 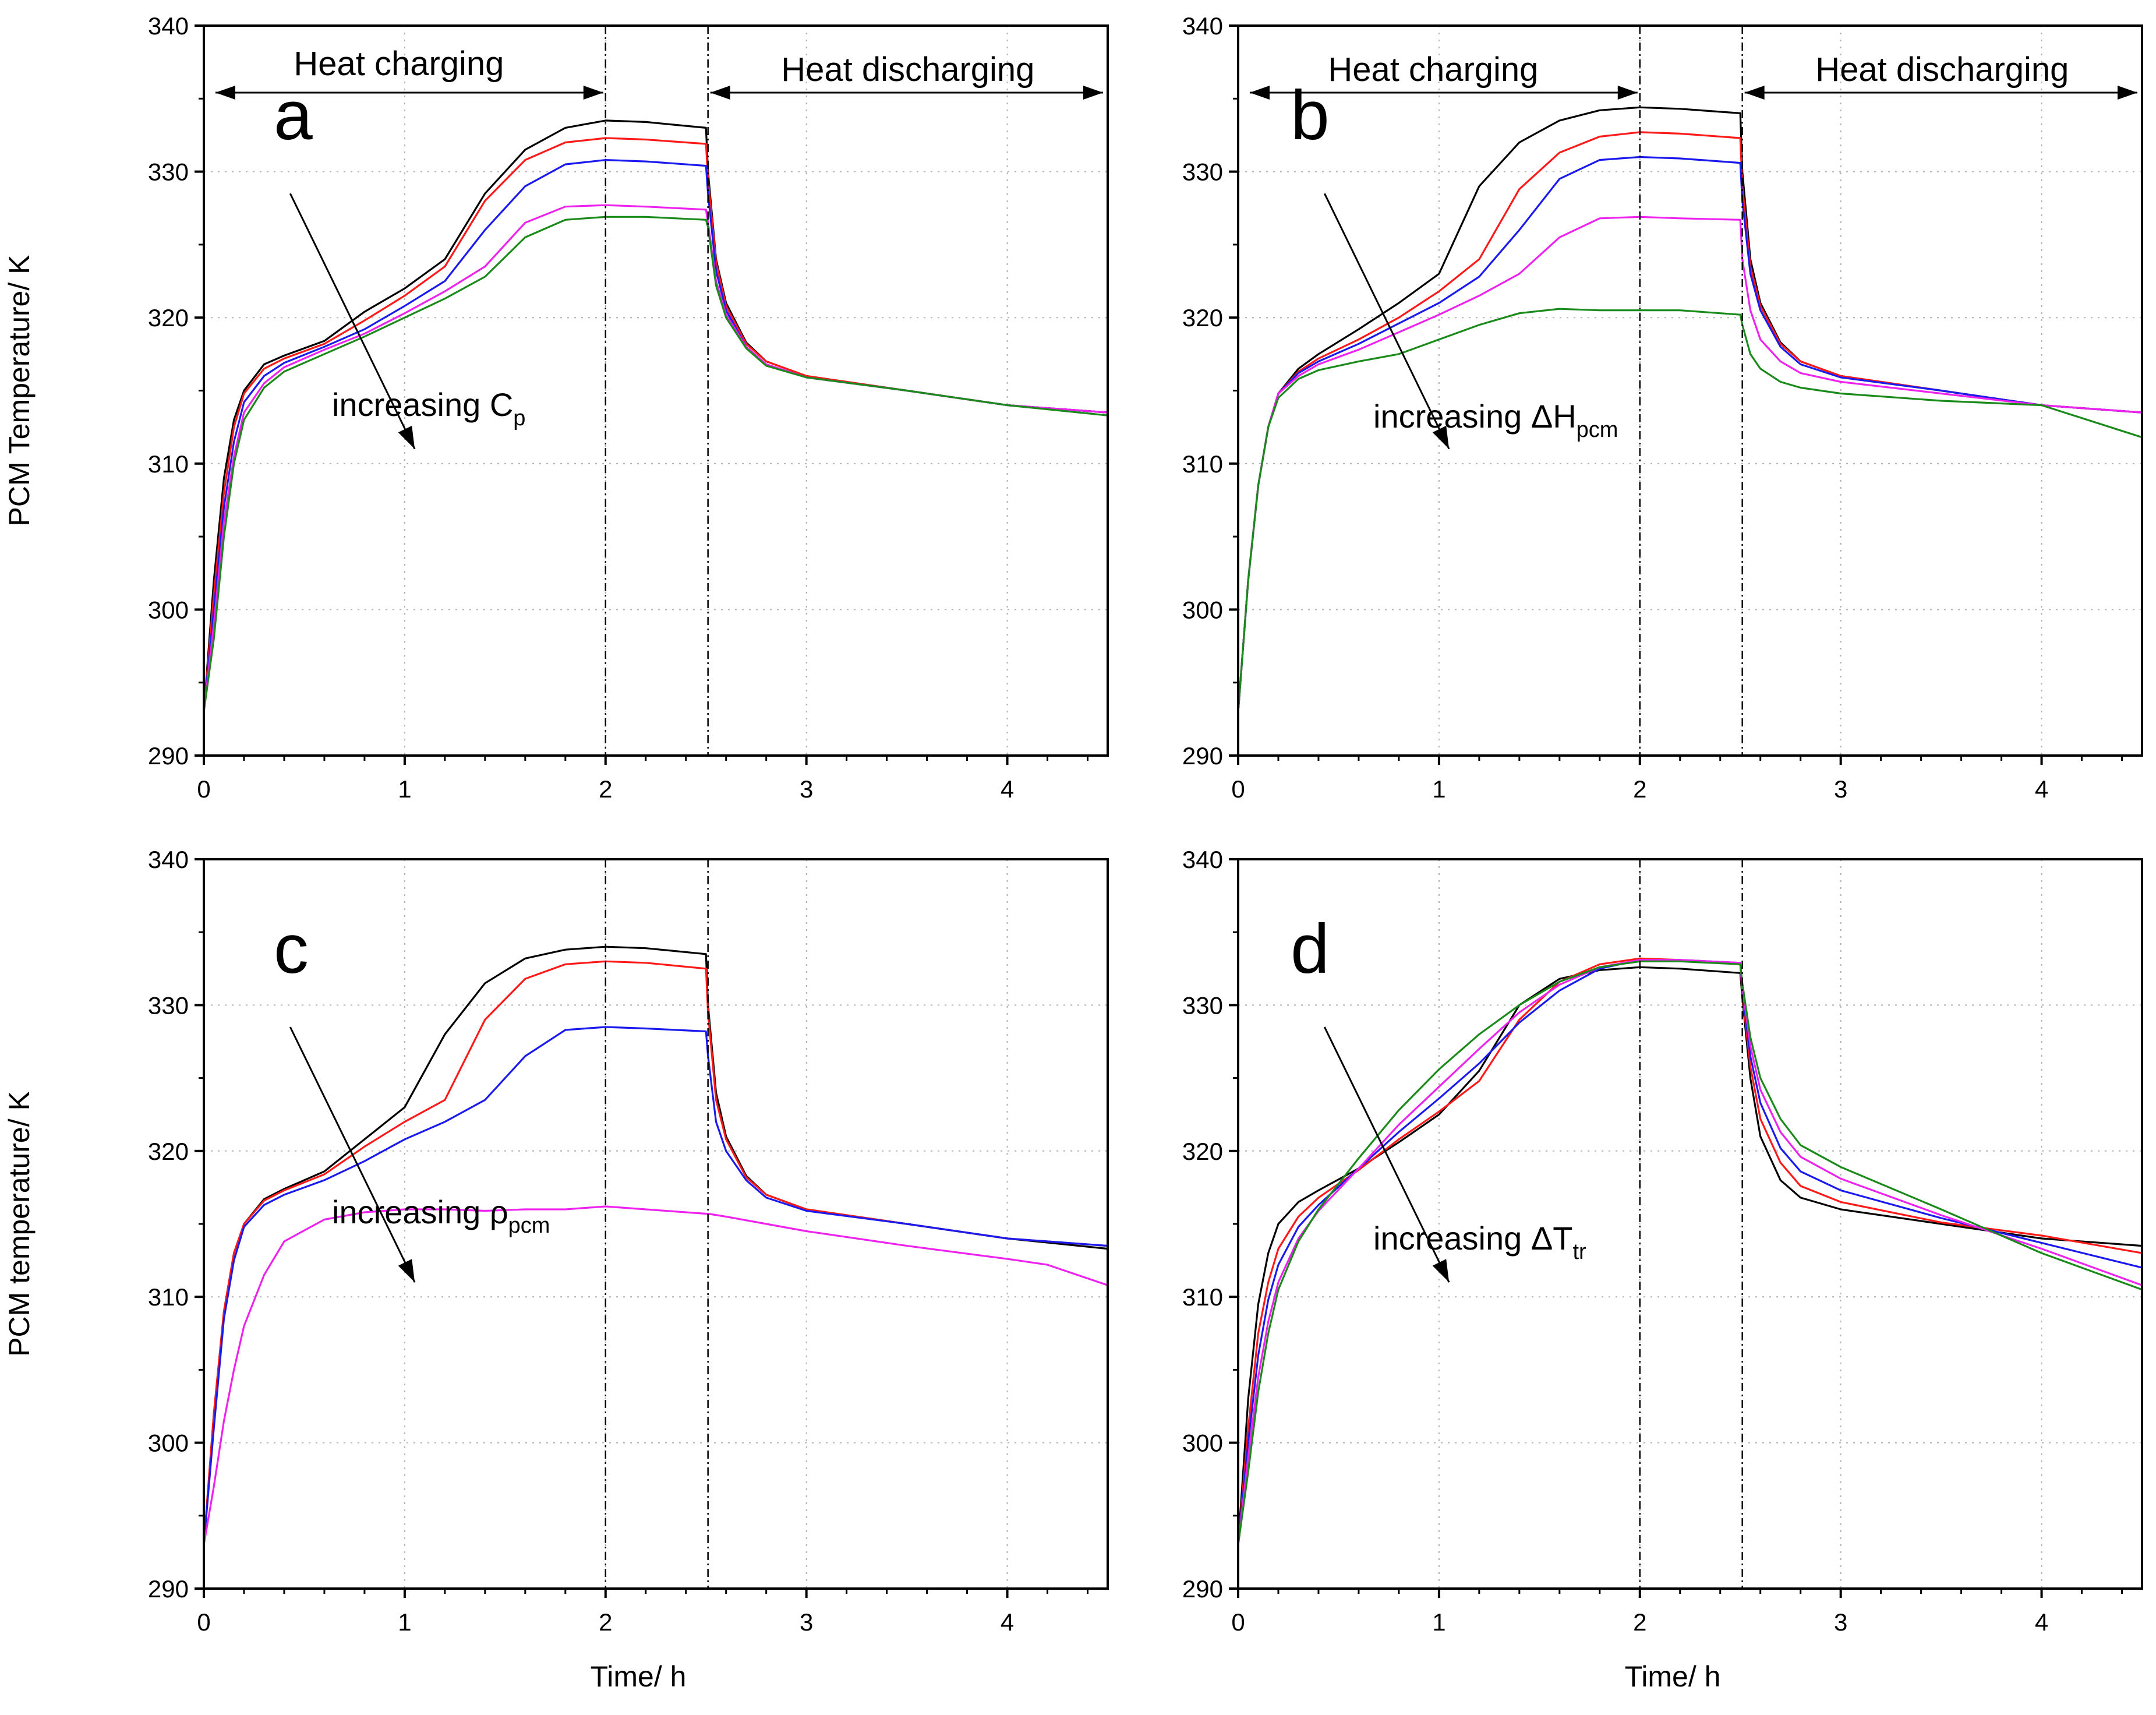 What do you see at coordinates (519, 418) in the screenshot?
I see `trend-annotation-subscript: p` at bounding box center [519, 418].